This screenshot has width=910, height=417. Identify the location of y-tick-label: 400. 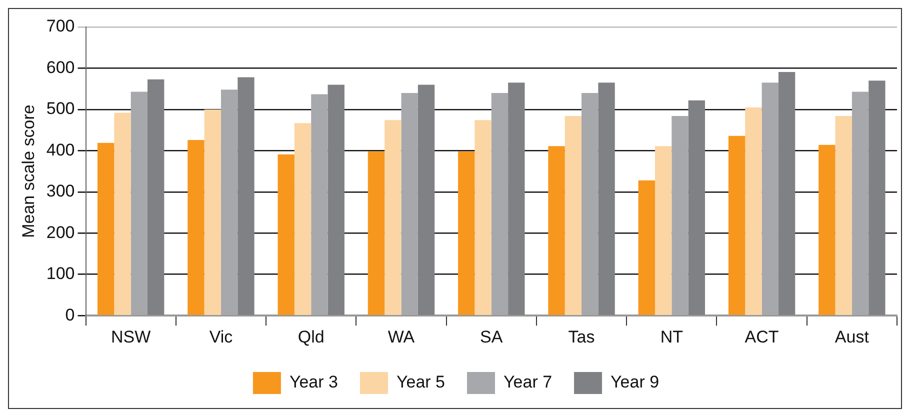
(60, 150).